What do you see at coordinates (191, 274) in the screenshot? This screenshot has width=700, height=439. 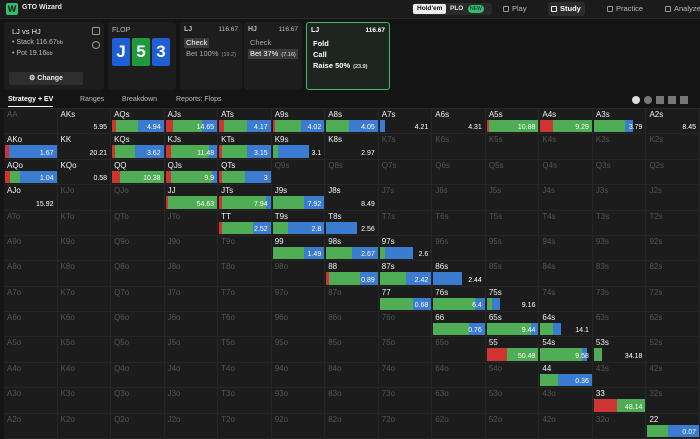 I see `hand-cell: J8o` at bounding box center [191, 274].